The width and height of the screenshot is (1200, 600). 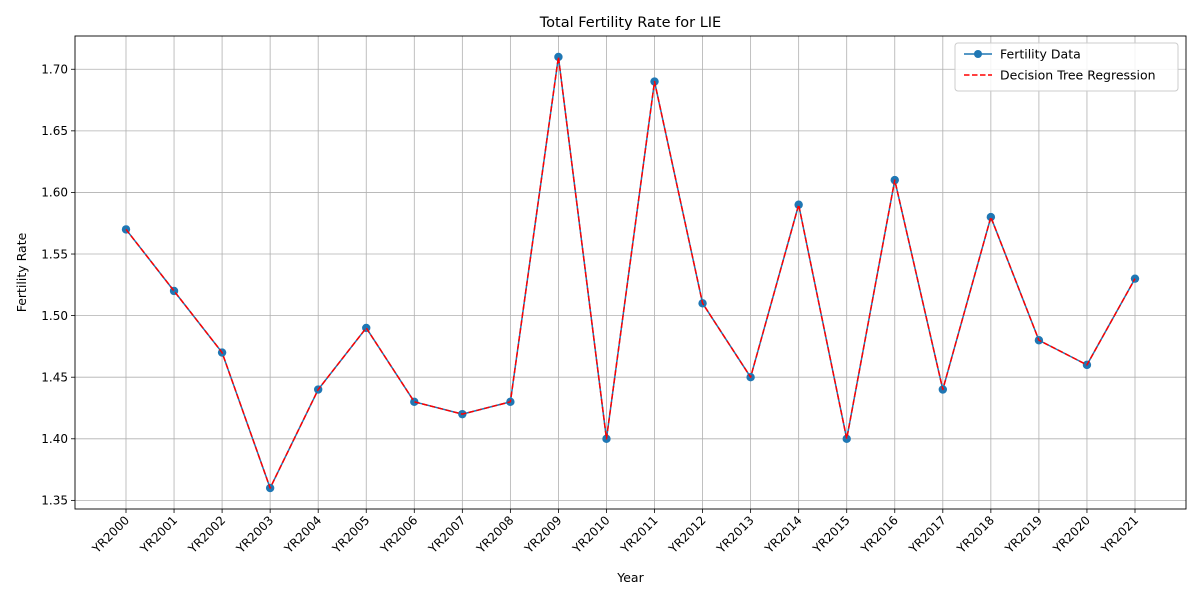 I want to click on y-tick-label: 1.40, so click(x=54, y=439).